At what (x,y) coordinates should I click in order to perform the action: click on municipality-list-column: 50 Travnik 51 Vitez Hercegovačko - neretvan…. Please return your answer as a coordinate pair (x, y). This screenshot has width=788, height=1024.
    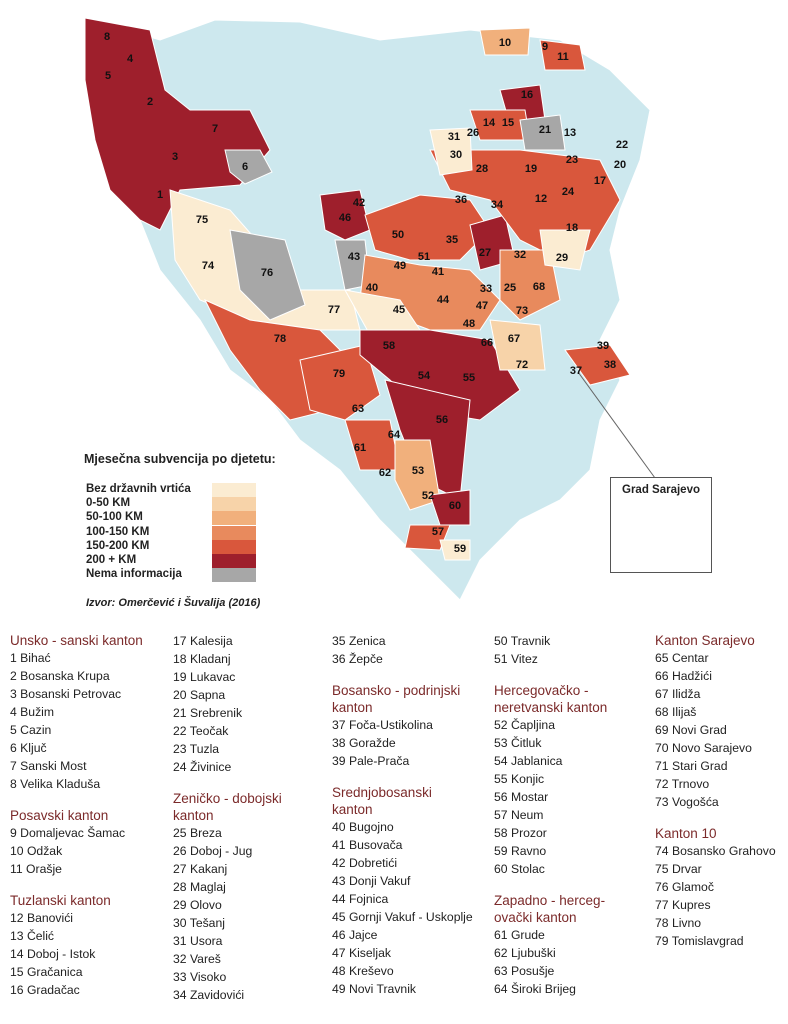
    Looking at the image, I should click on (550, 815).